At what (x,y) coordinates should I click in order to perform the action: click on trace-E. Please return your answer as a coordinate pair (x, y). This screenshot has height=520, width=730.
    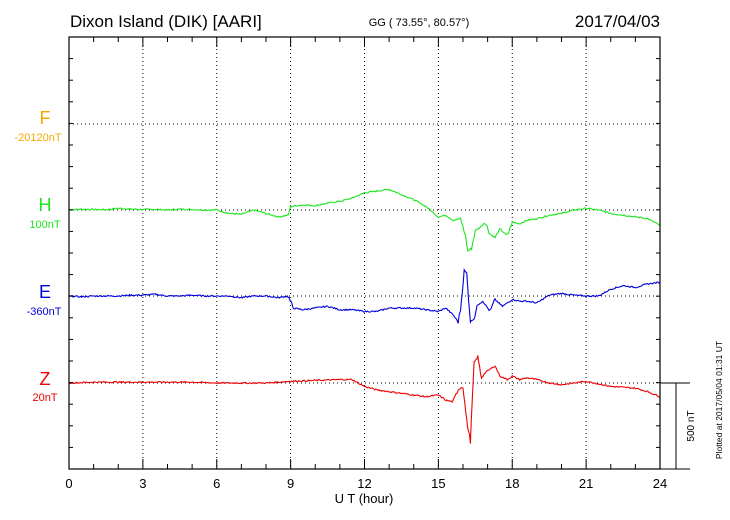
    Looking at the image, I should click on (364, 296).